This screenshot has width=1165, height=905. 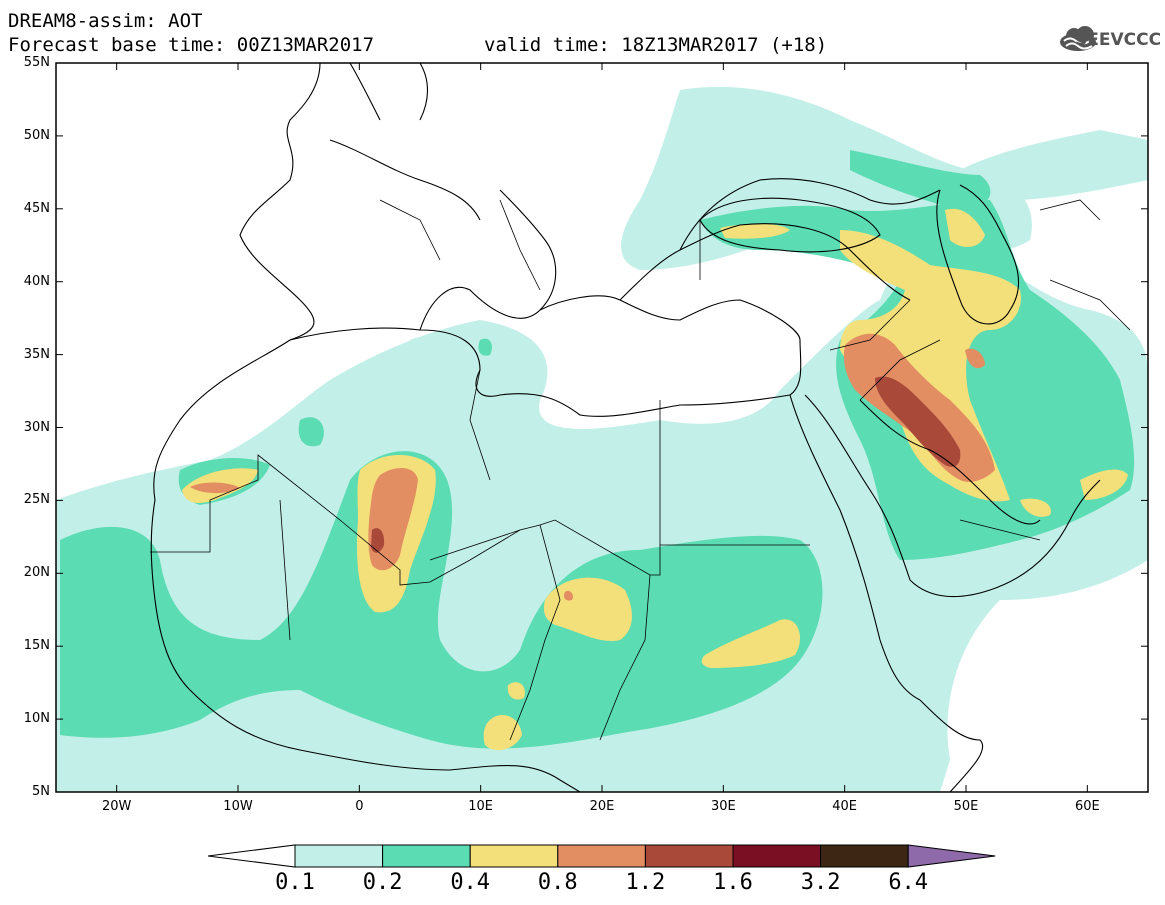 What do you see at coordinates (382, 882) in the screenshot?
I see `colorbar-level-label: 0.2` at bounding box center [382, 882].